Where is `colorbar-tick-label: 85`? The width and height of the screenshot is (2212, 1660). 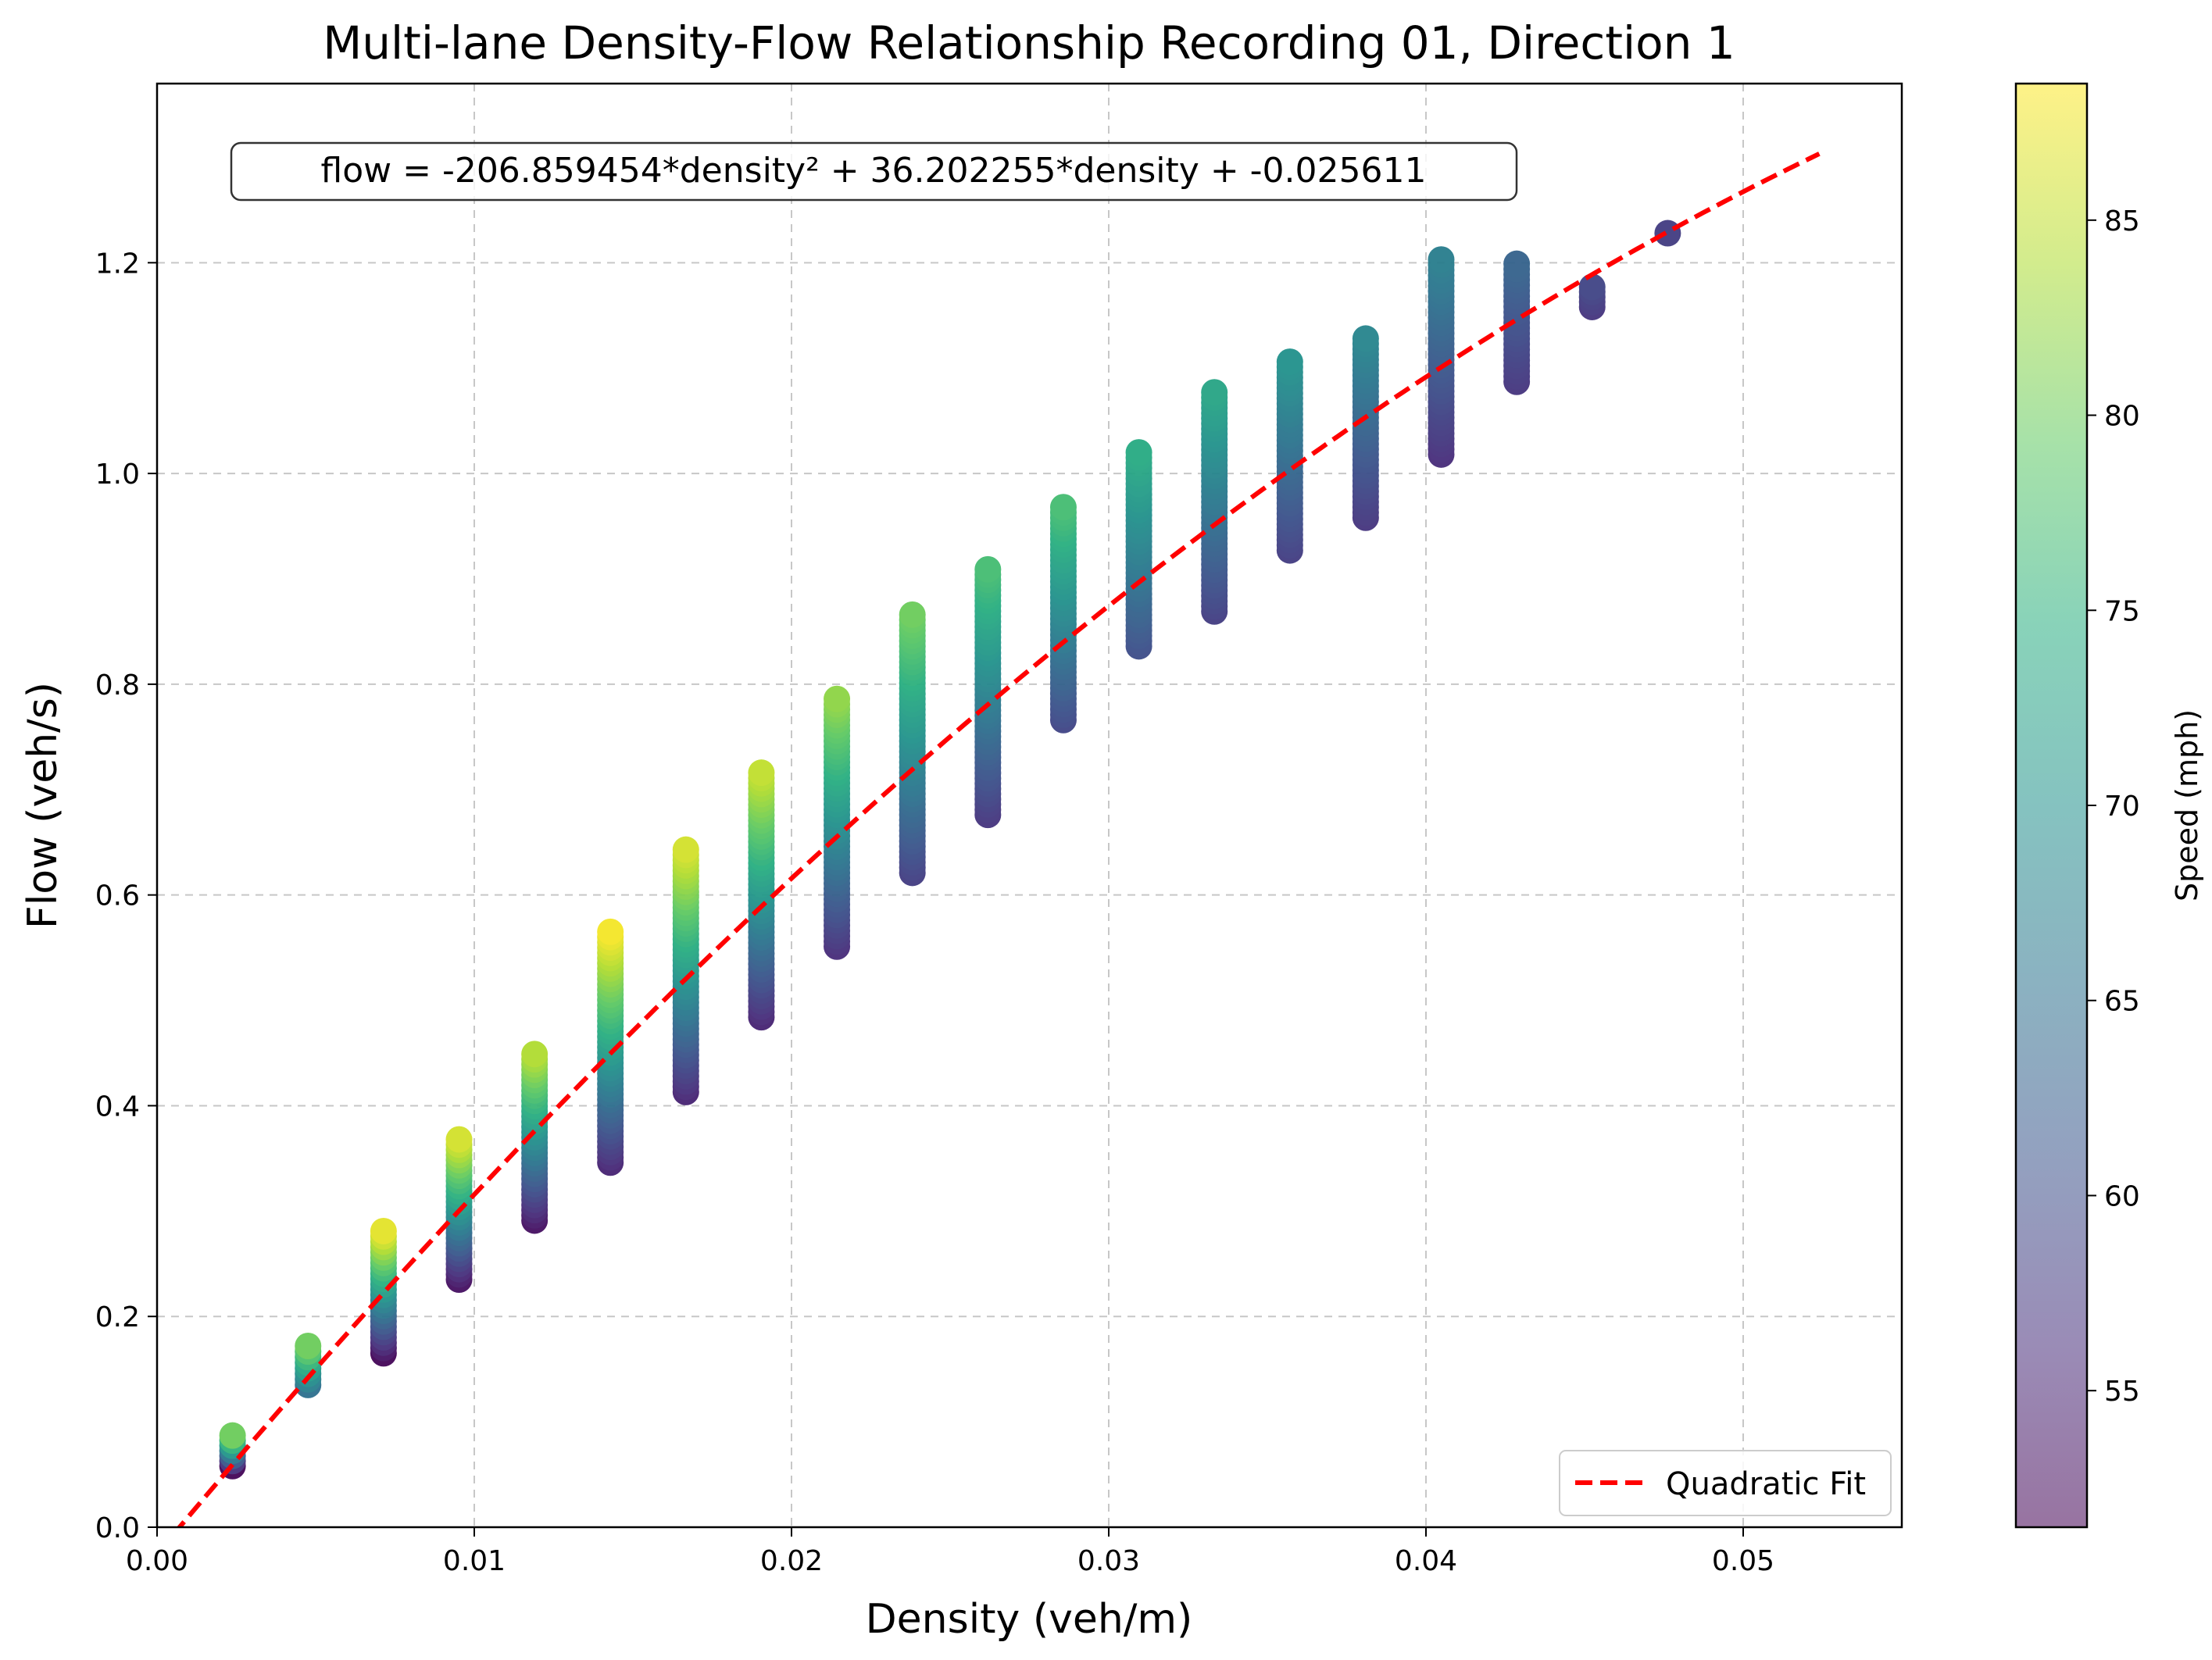
colorbar-tick-label: 85 is located at coordinates (2122, 221).